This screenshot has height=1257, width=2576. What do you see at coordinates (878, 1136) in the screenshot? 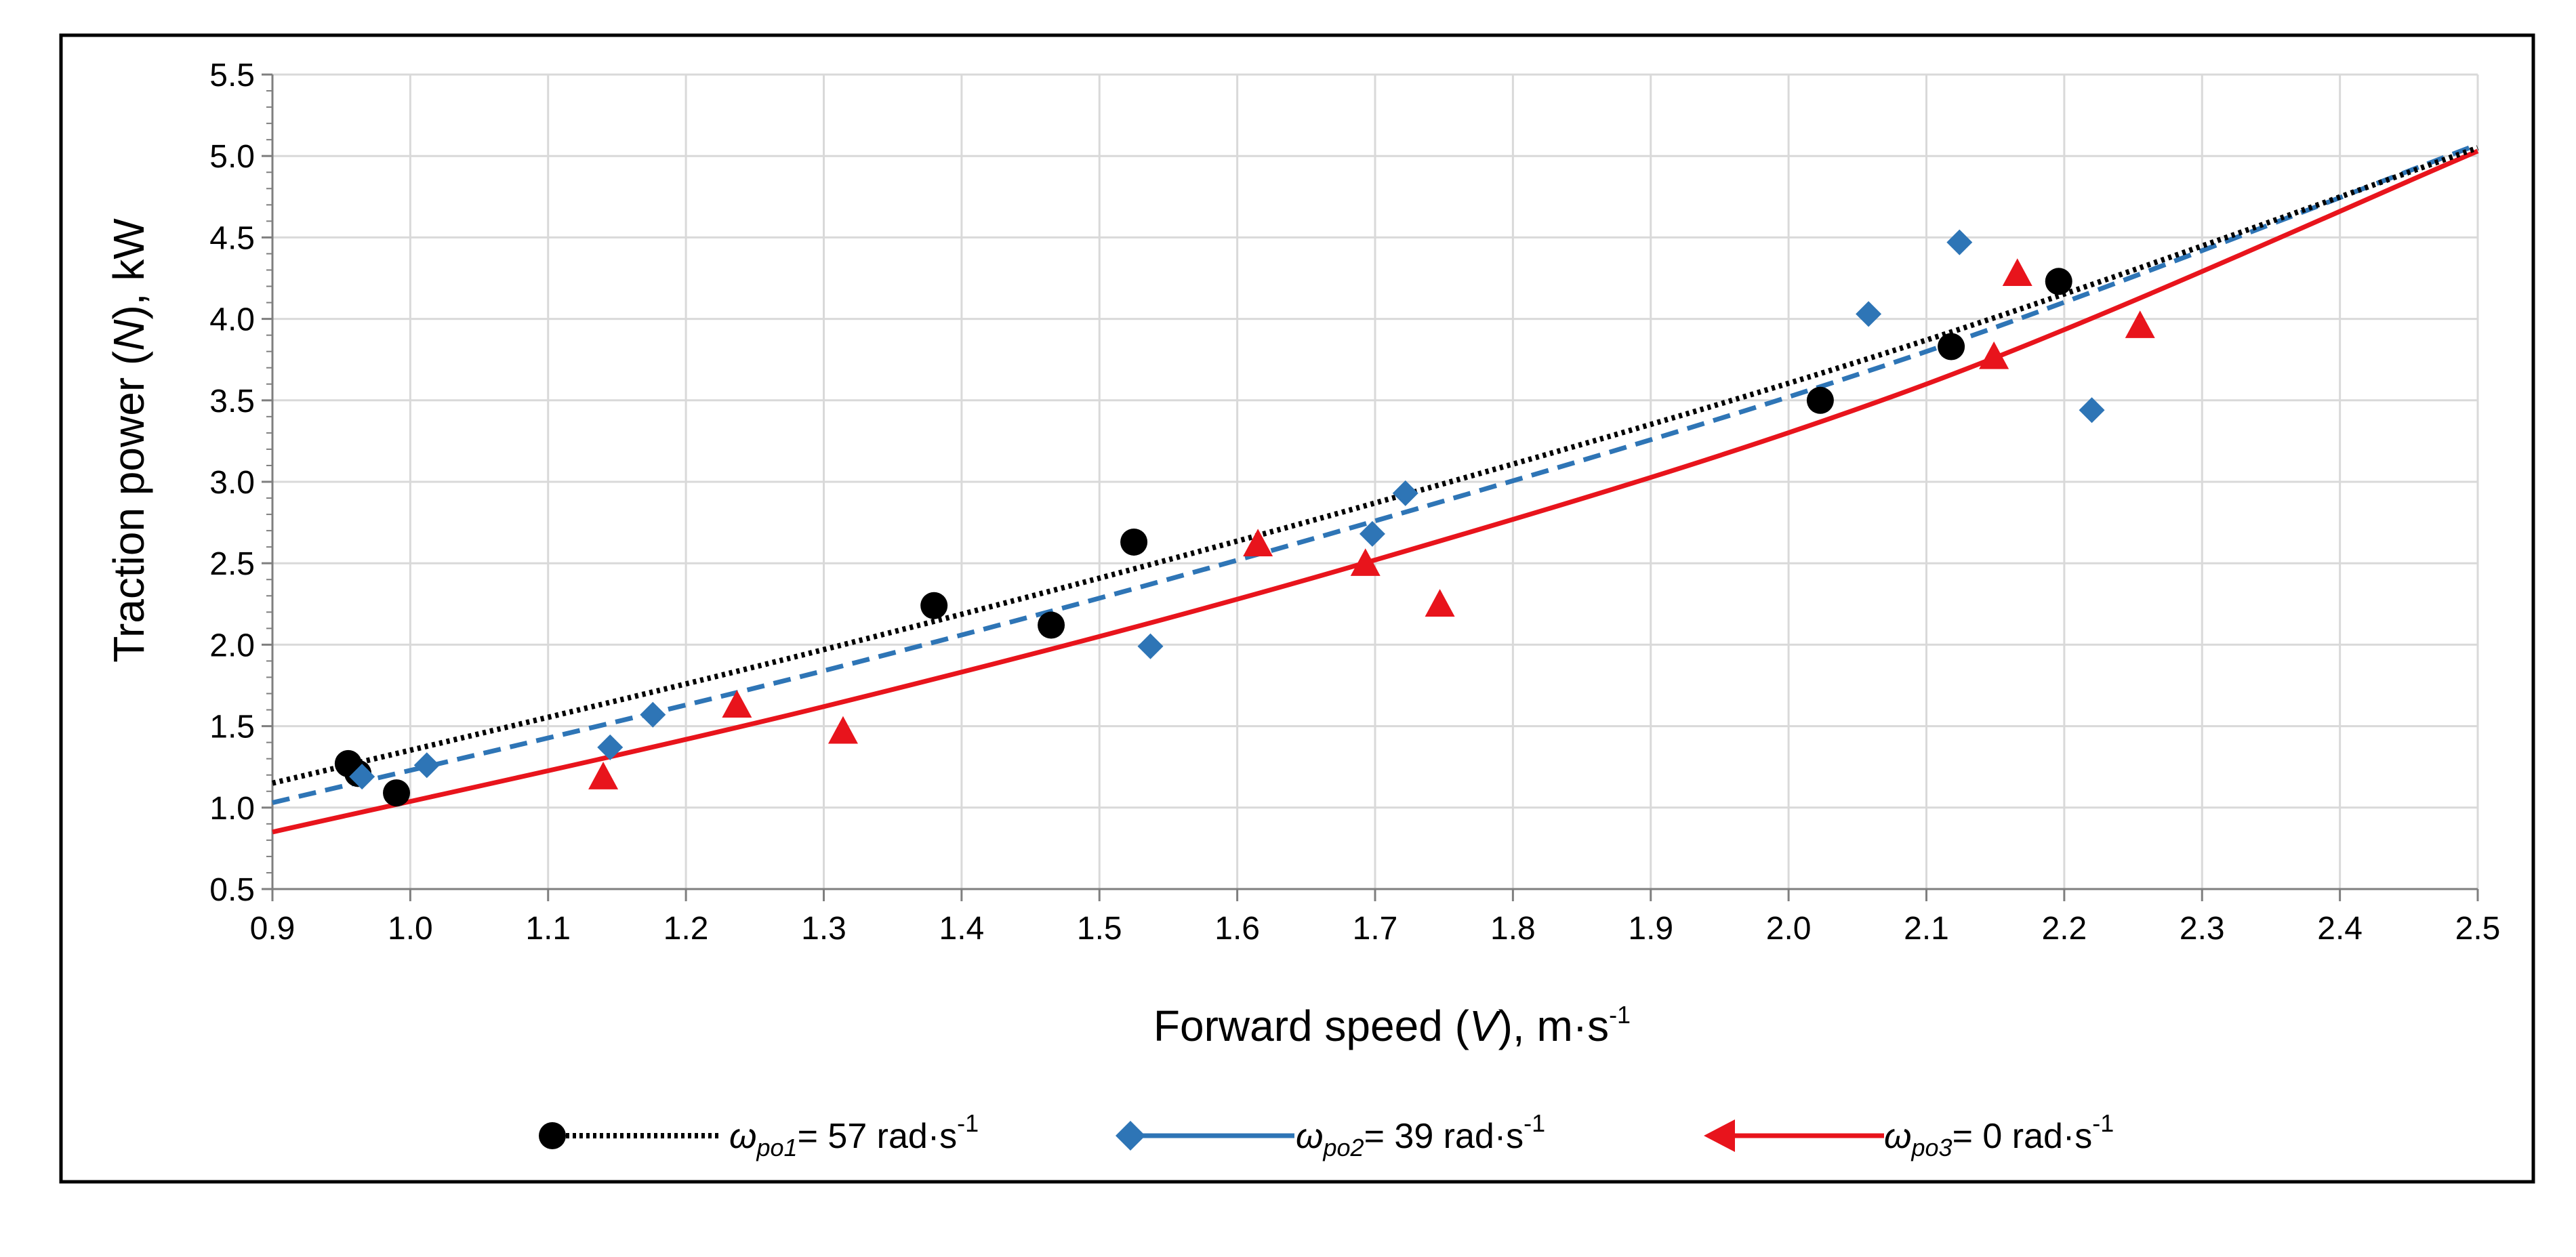
I see `legend-text-wpo1: = 57 rad·s` at bounding box center [878, 1136].